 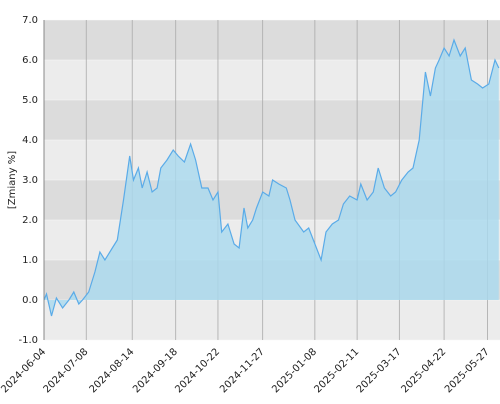 I want to click on x-tick-label: 2024-10-22, so click(x=197, y=370).